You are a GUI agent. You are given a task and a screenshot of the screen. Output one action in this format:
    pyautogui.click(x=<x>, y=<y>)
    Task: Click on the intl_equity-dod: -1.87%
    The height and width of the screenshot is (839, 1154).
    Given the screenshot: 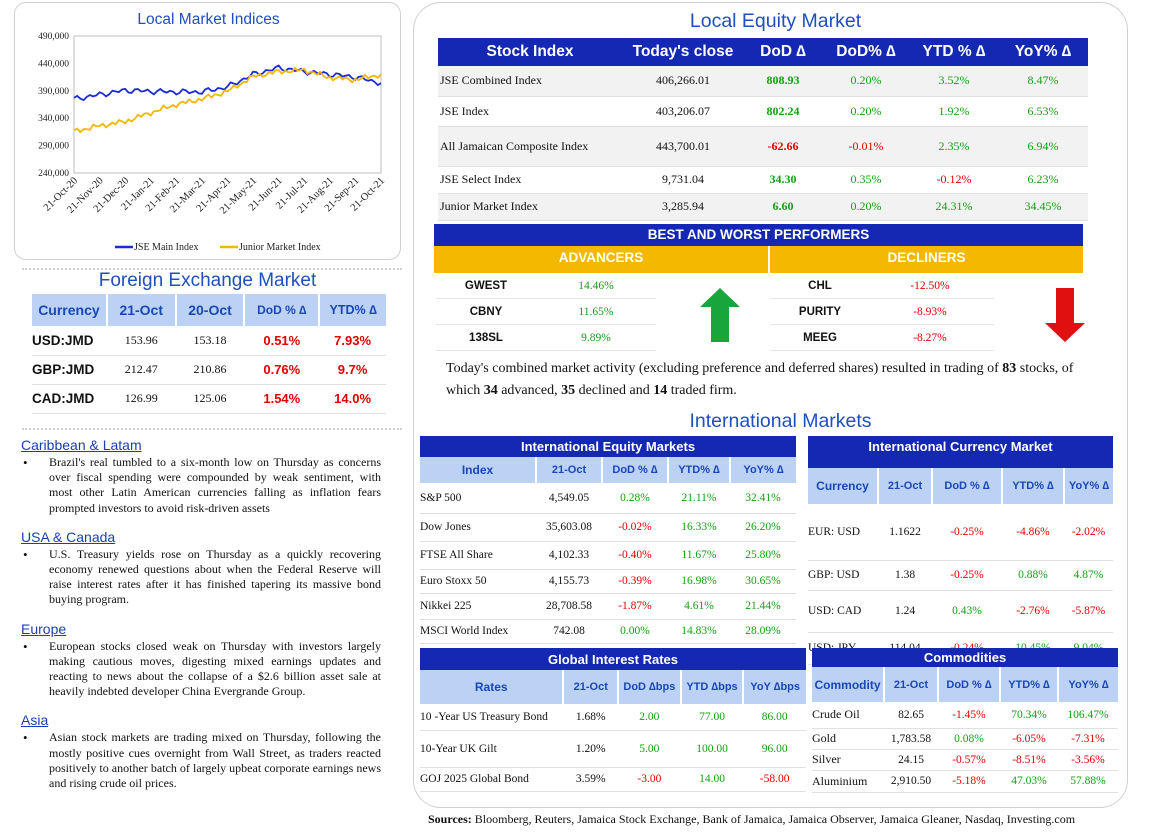 What is the action you would take?
    pyautogui.click(x=635, y=606)
    